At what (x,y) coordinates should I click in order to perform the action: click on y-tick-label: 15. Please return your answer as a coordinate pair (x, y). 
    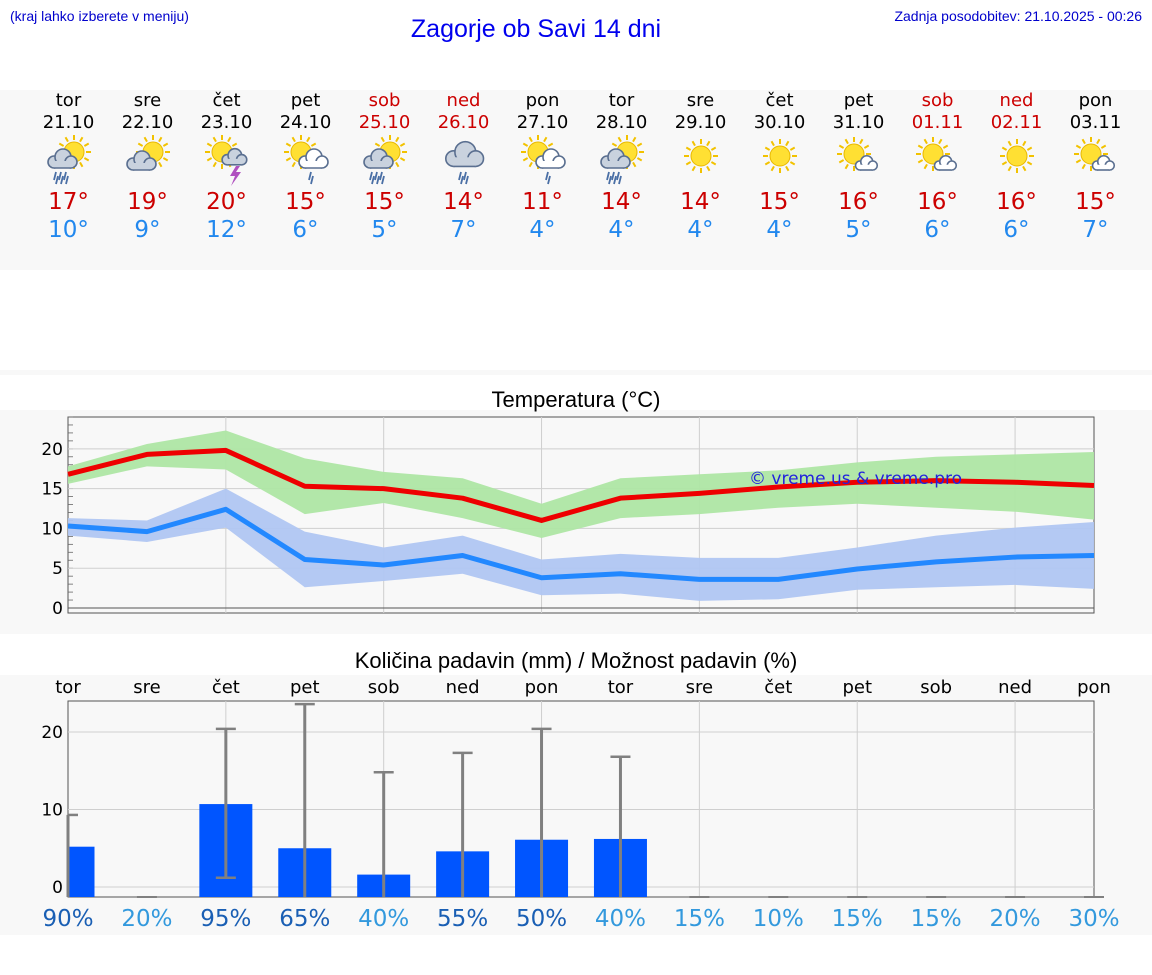
    Looking at the image, I should click on (52, 490).